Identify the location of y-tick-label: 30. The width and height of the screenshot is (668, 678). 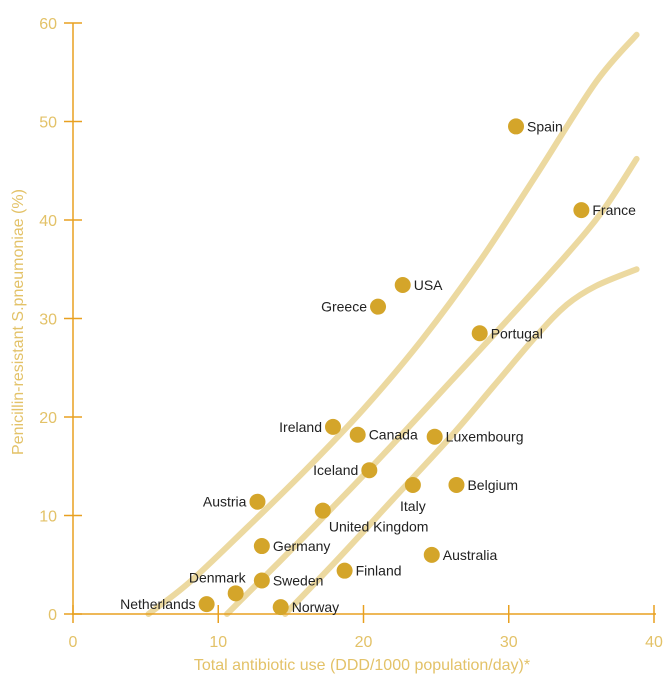
(48, 320).